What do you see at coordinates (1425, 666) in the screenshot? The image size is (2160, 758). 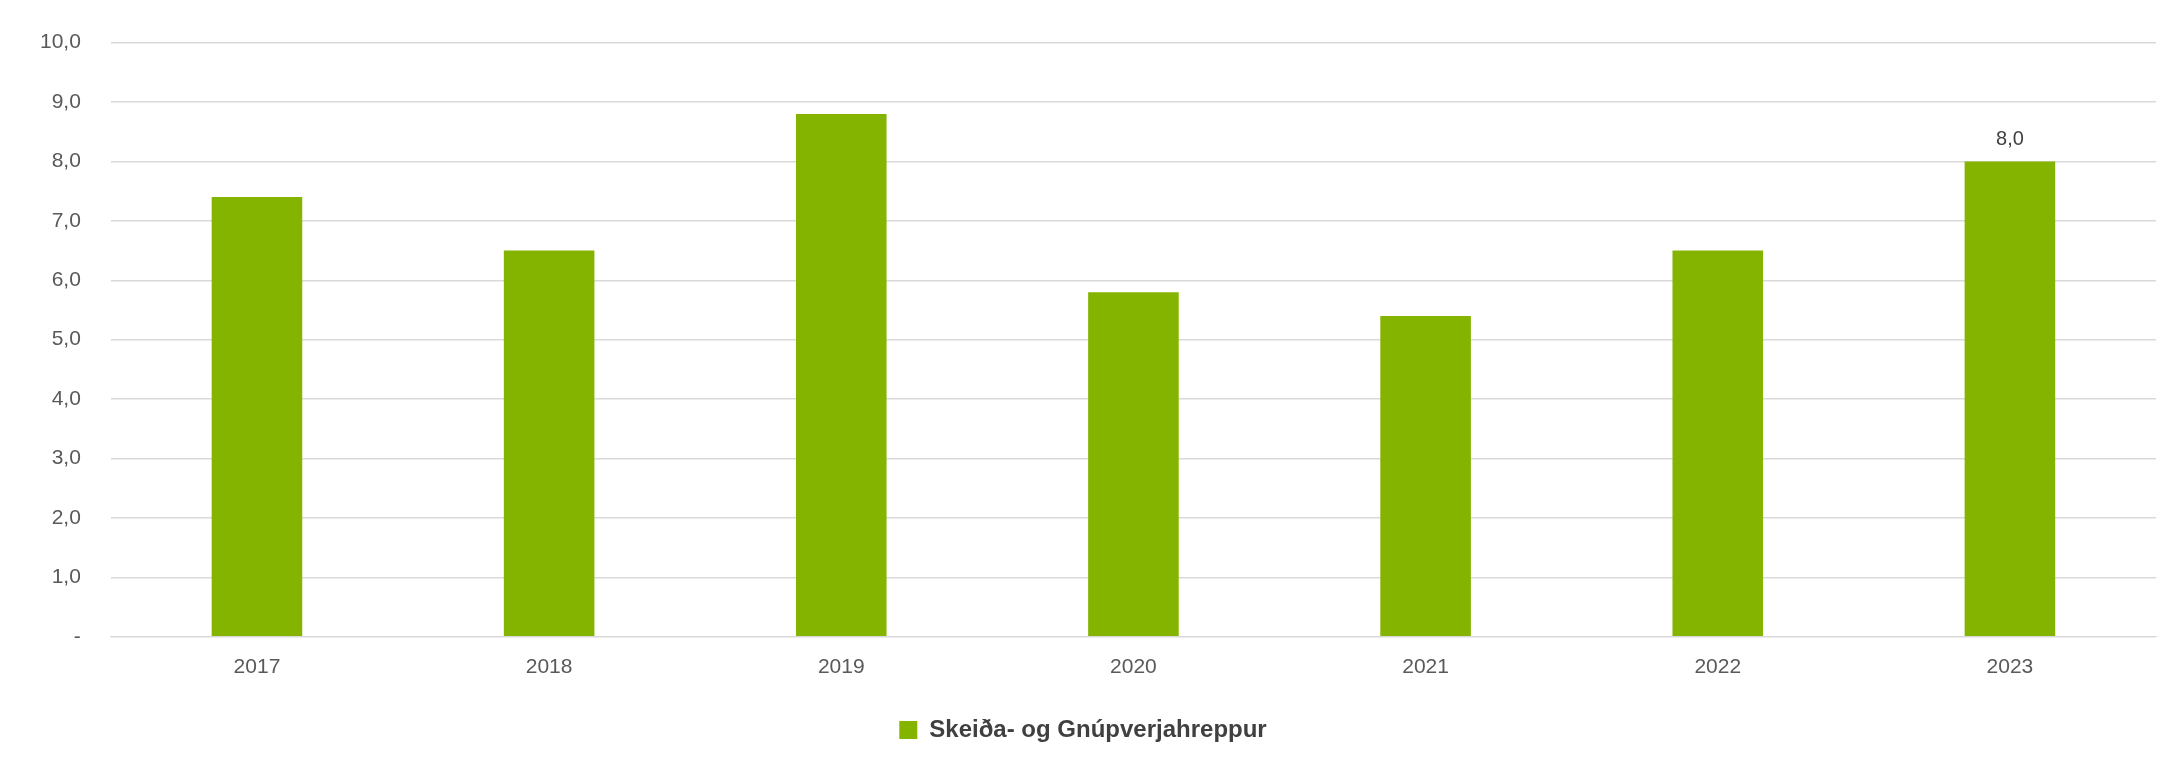 I see `x-tick-label: 2021` at bounding box center [1425, 666].